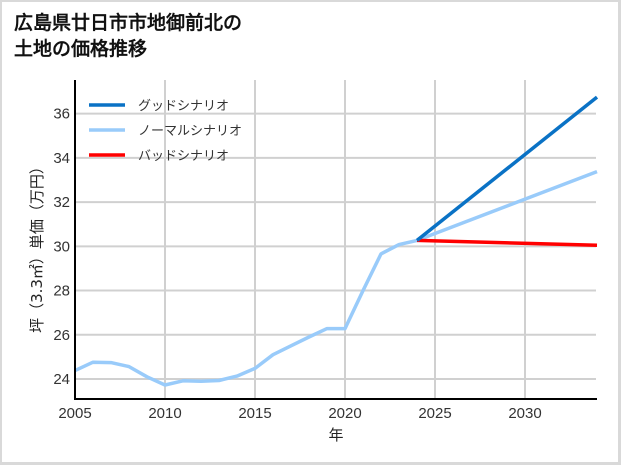 The width and height of the screenshot is (621, 465). I want to click on x-tick-labels: 2005 2010 2015 2020 2025 2030, so click(299, 413).